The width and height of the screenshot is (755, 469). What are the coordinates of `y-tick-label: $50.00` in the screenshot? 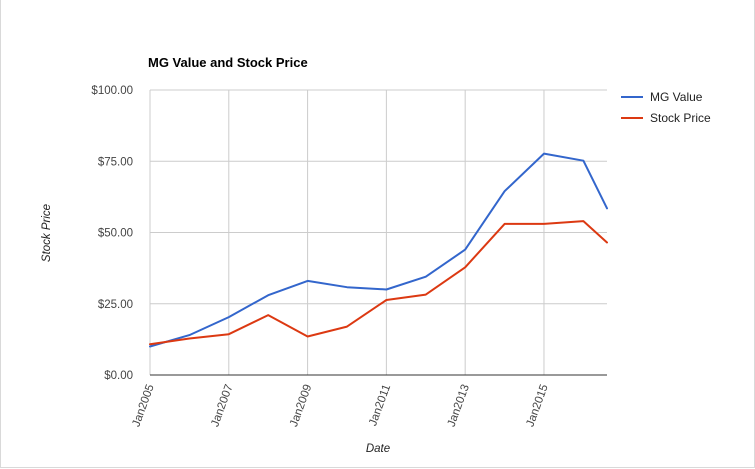 It's located at (115, 234).